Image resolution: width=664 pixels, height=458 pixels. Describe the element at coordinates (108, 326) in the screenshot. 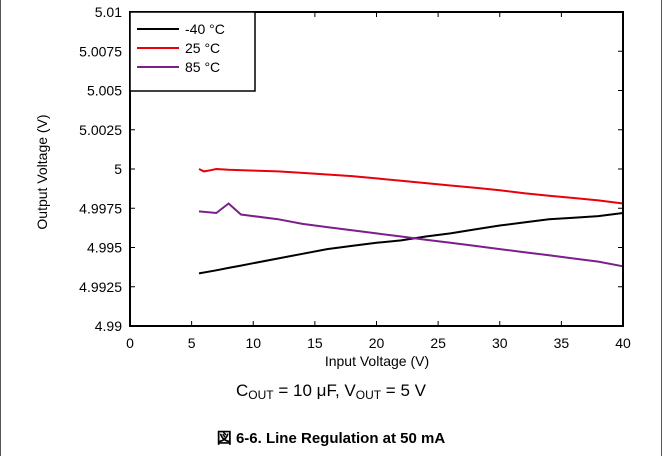

I see `y-tick-label: 4.99` at that location.